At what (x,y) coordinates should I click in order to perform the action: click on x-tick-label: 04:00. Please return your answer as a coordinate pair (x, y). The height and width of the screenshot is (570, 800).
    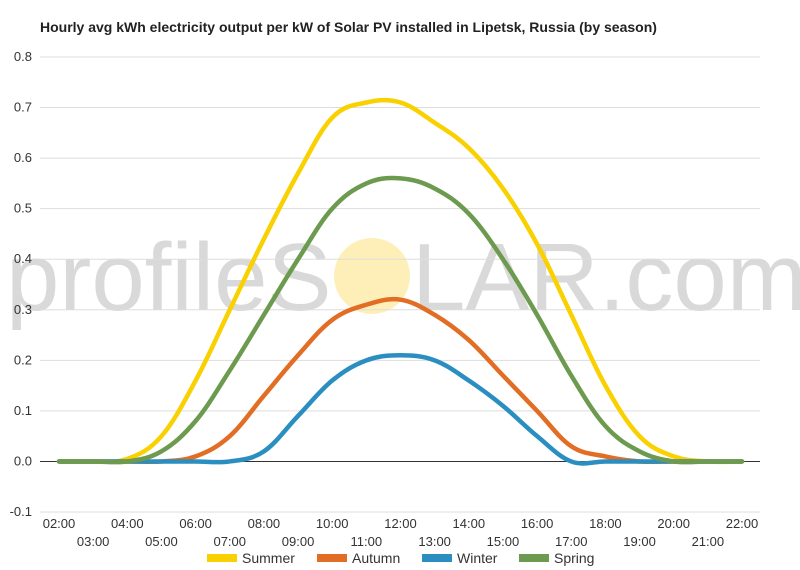
    Looking at the image, I should click on (127, 523).